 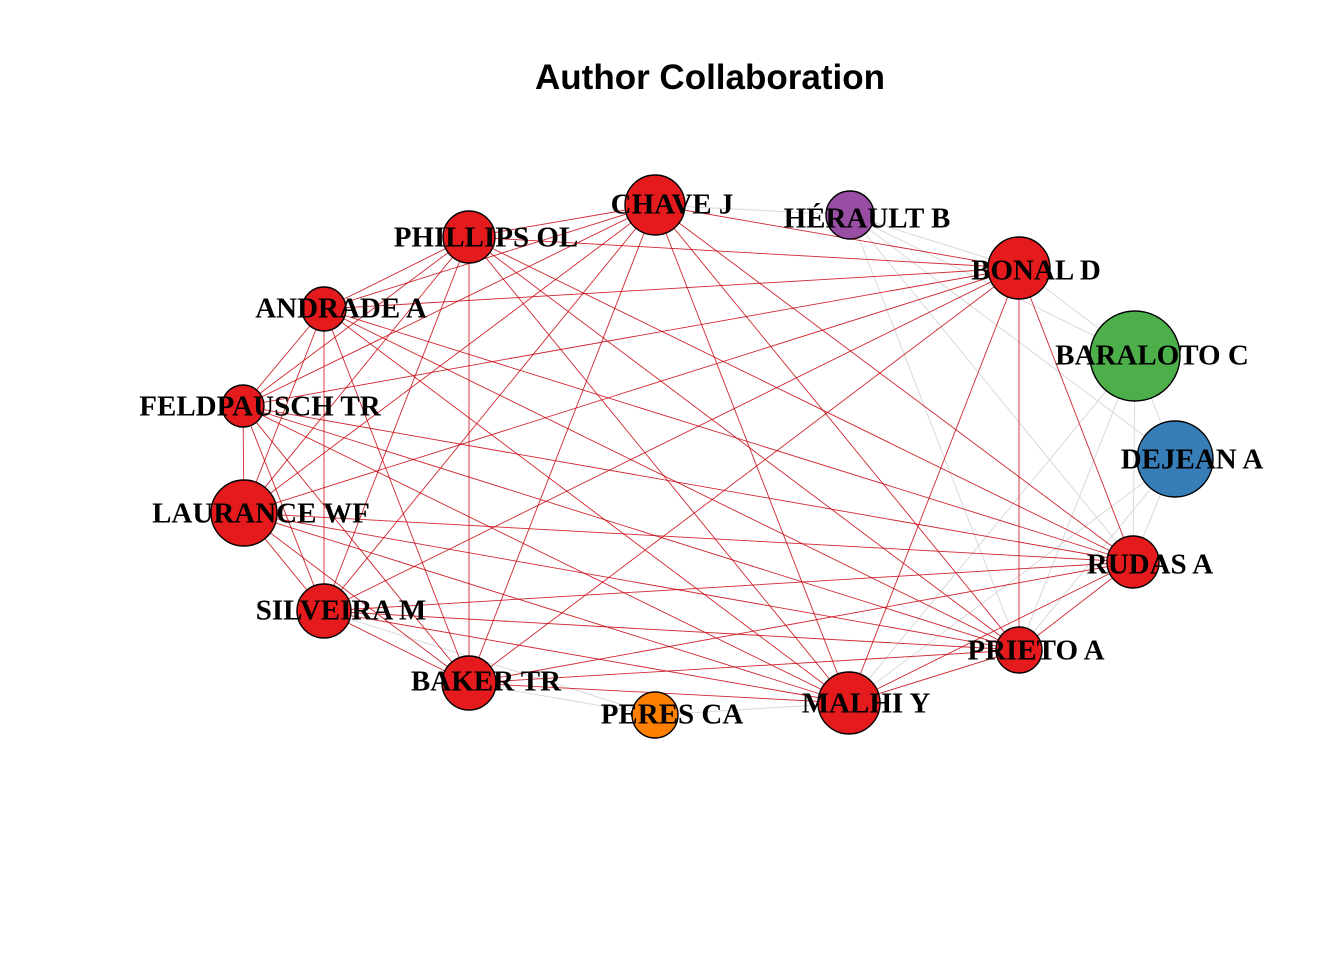 I want to click on node-label-herault: HÉRAULT B, so click(x=867, y=218).